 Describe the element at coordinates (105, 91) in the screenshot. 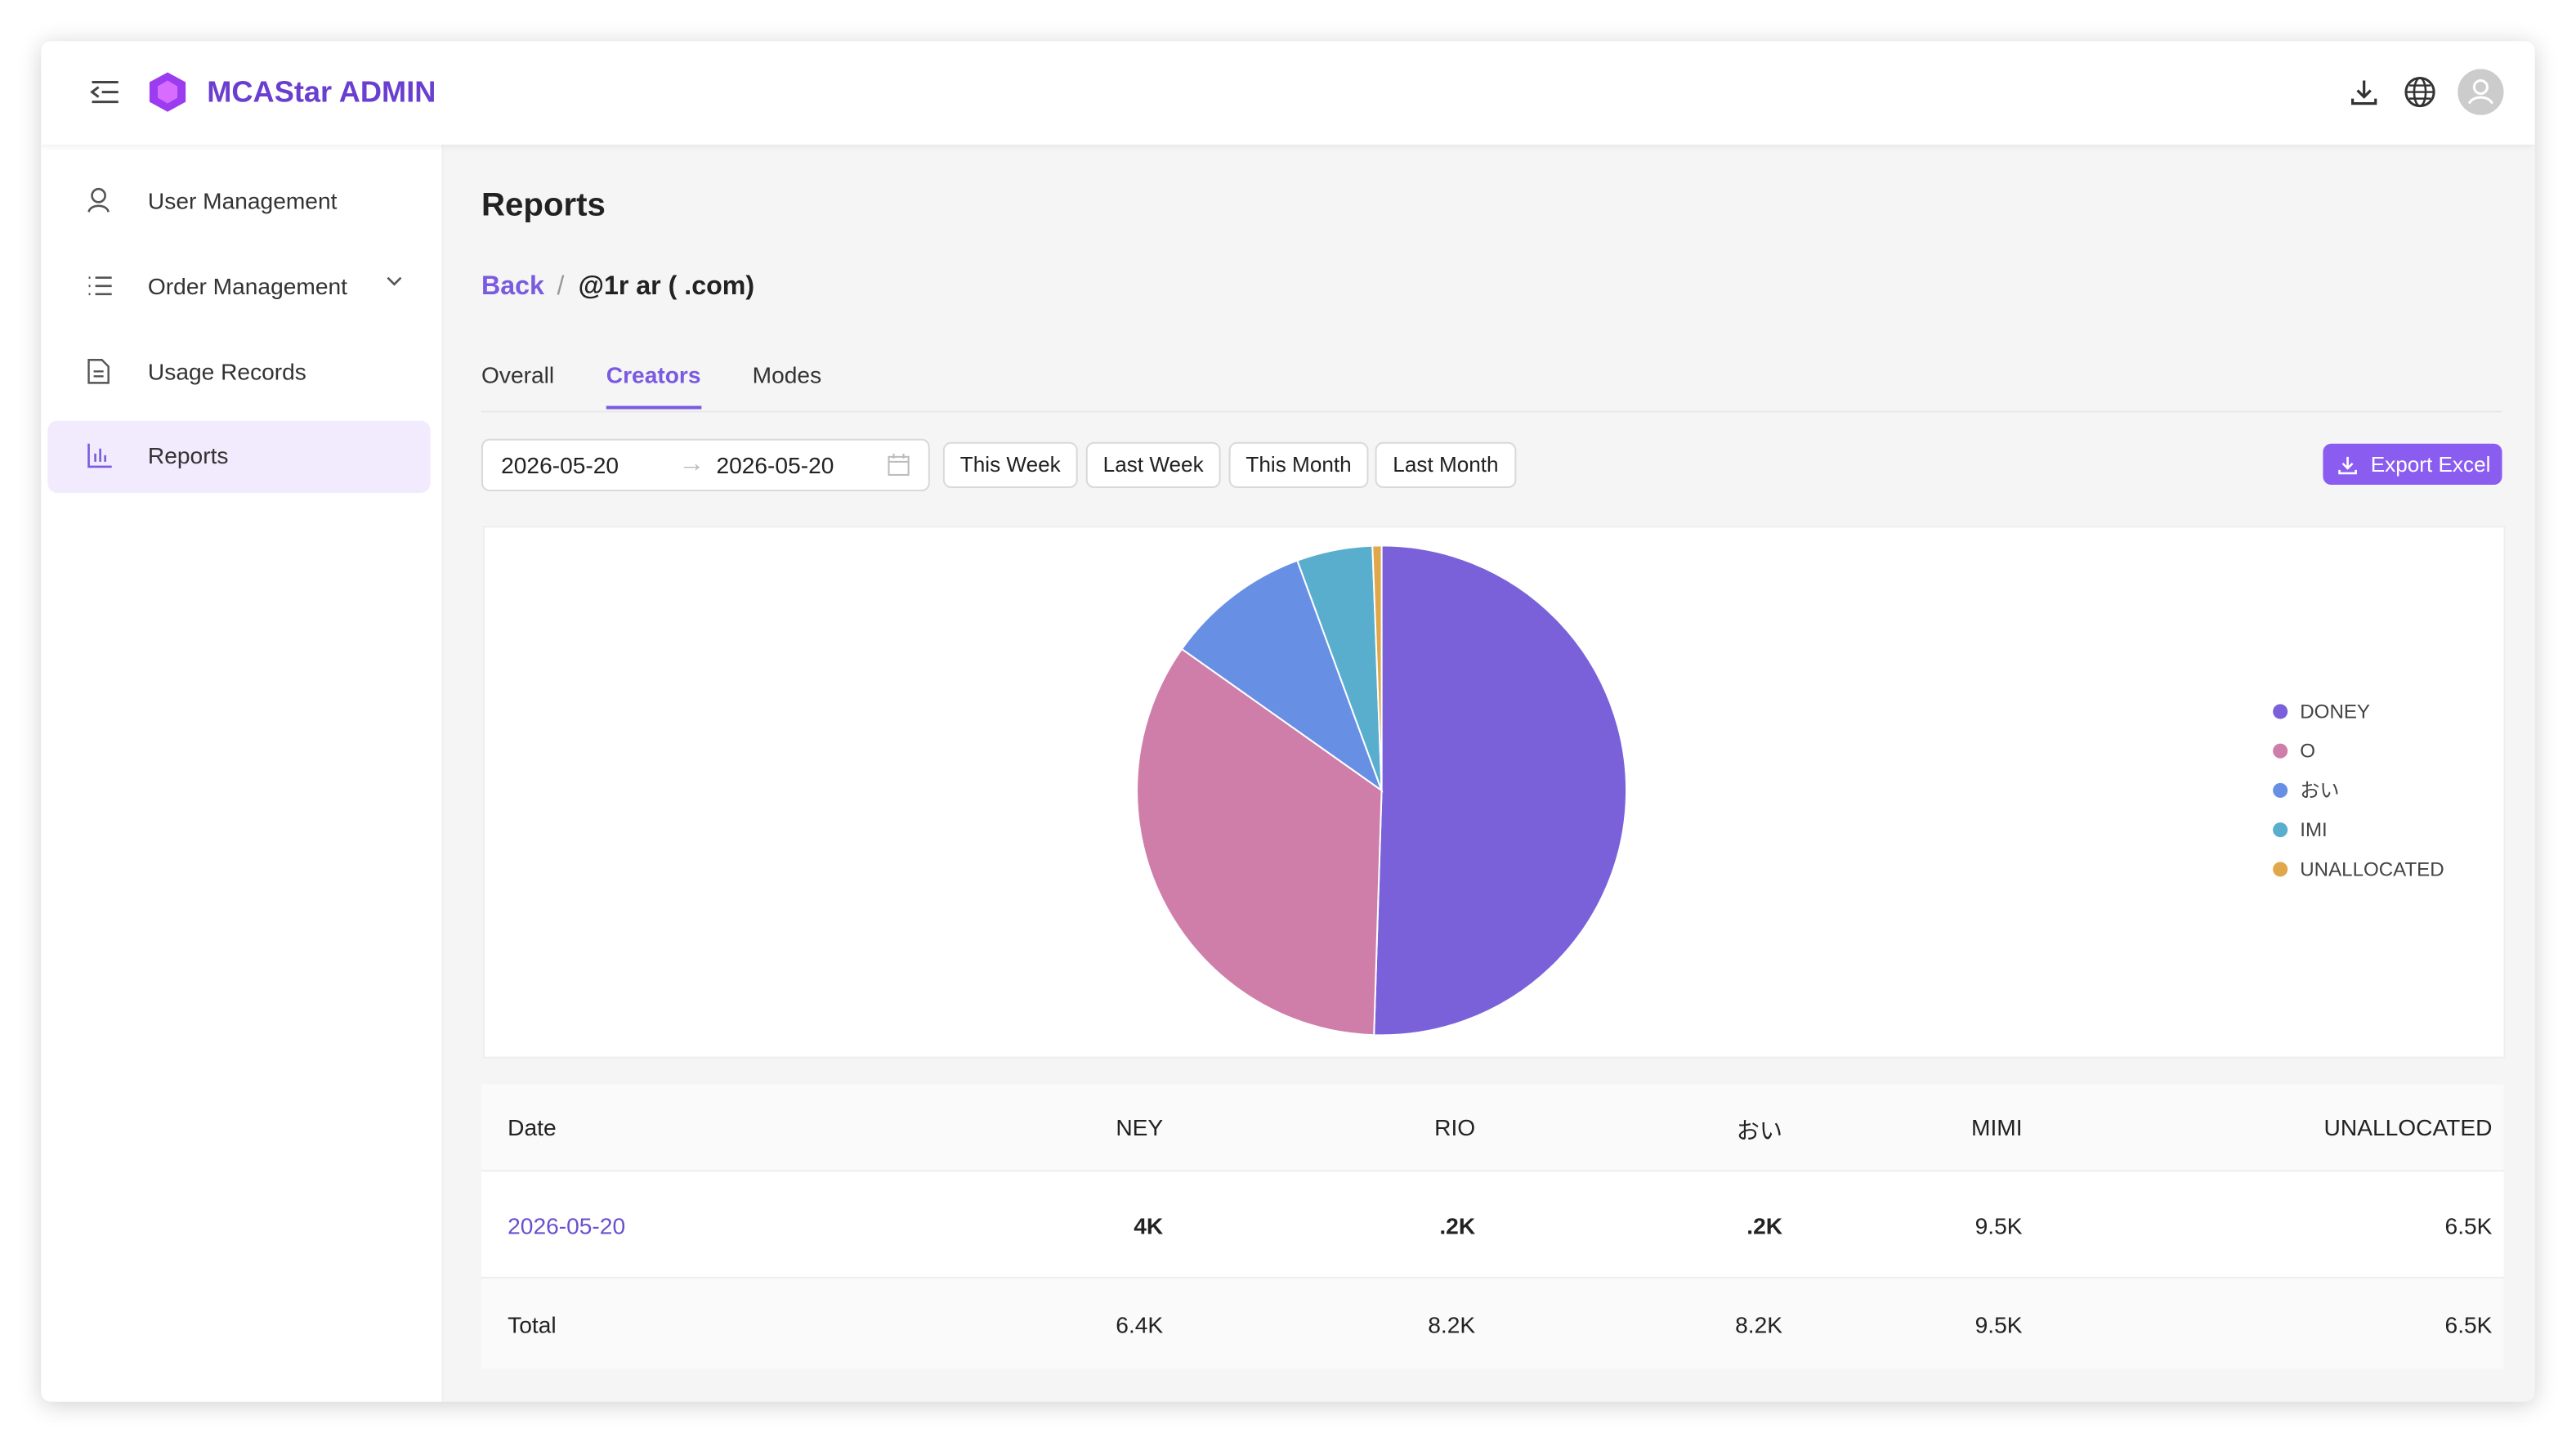

I see `menu-icon` at that location.